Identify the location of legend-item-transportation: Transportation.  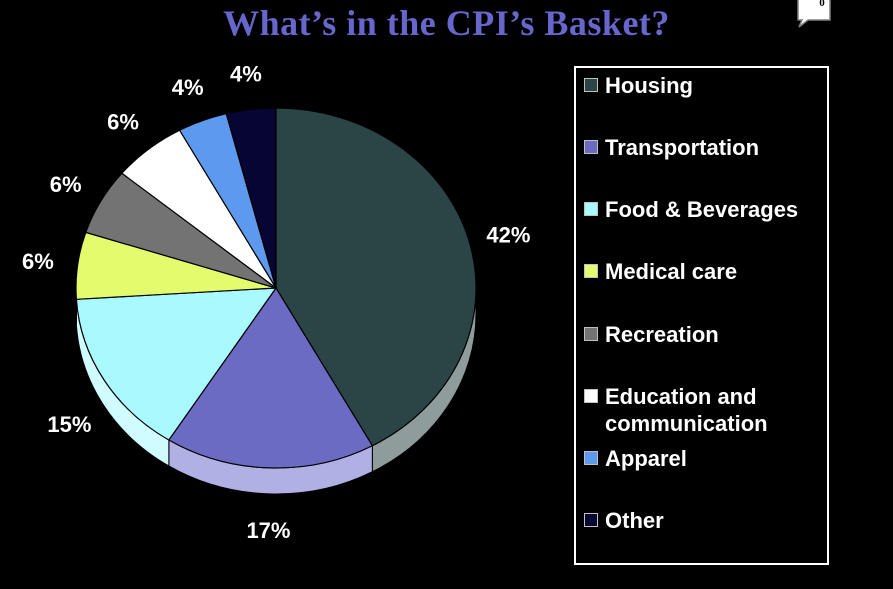
(671, 147).